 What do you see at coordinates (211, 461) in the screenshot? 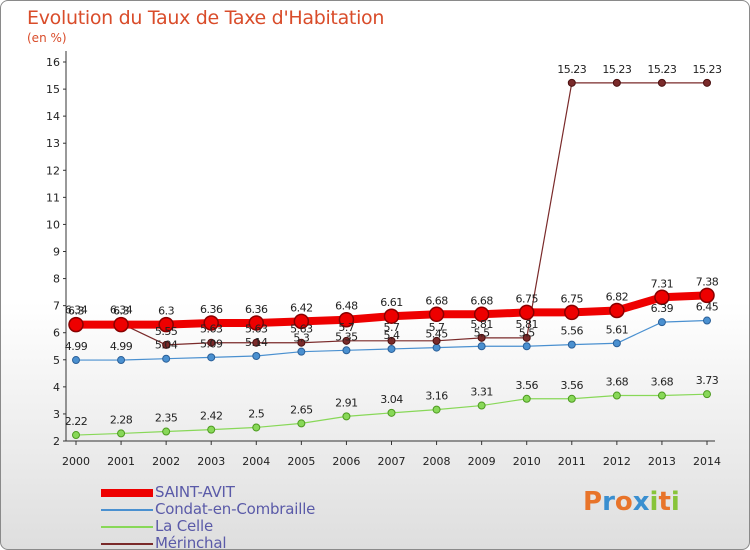
I see `x-tick-label: 2003` at bounding box center [211, 461].